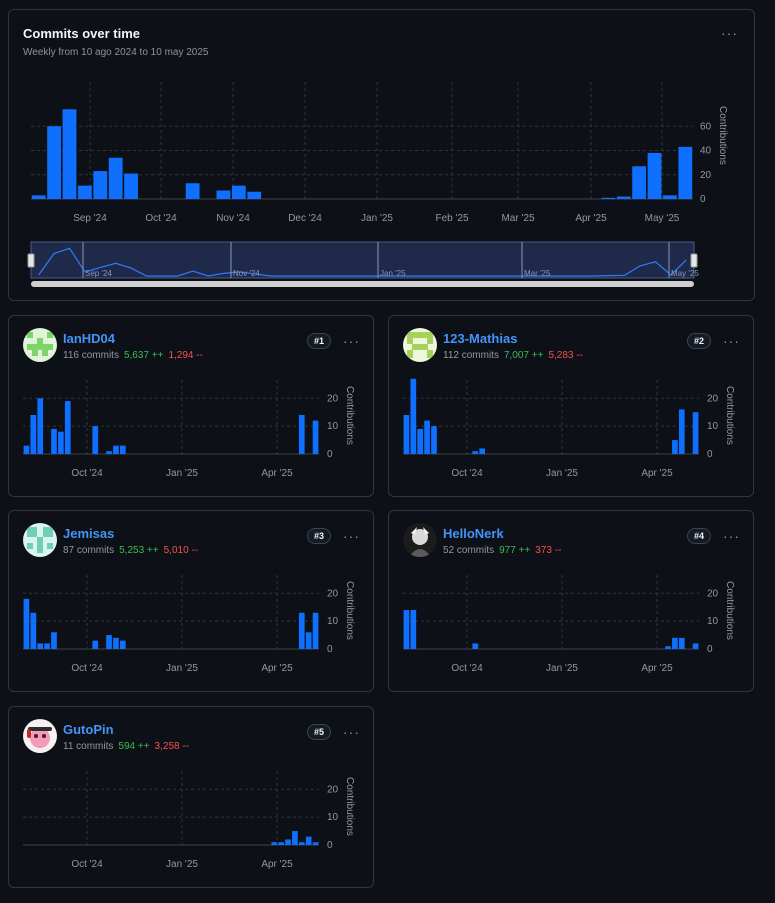 The height and width of the screenshot is (903, 775). I want to click on deletions-count: 1,294 --, so click(185, 355).